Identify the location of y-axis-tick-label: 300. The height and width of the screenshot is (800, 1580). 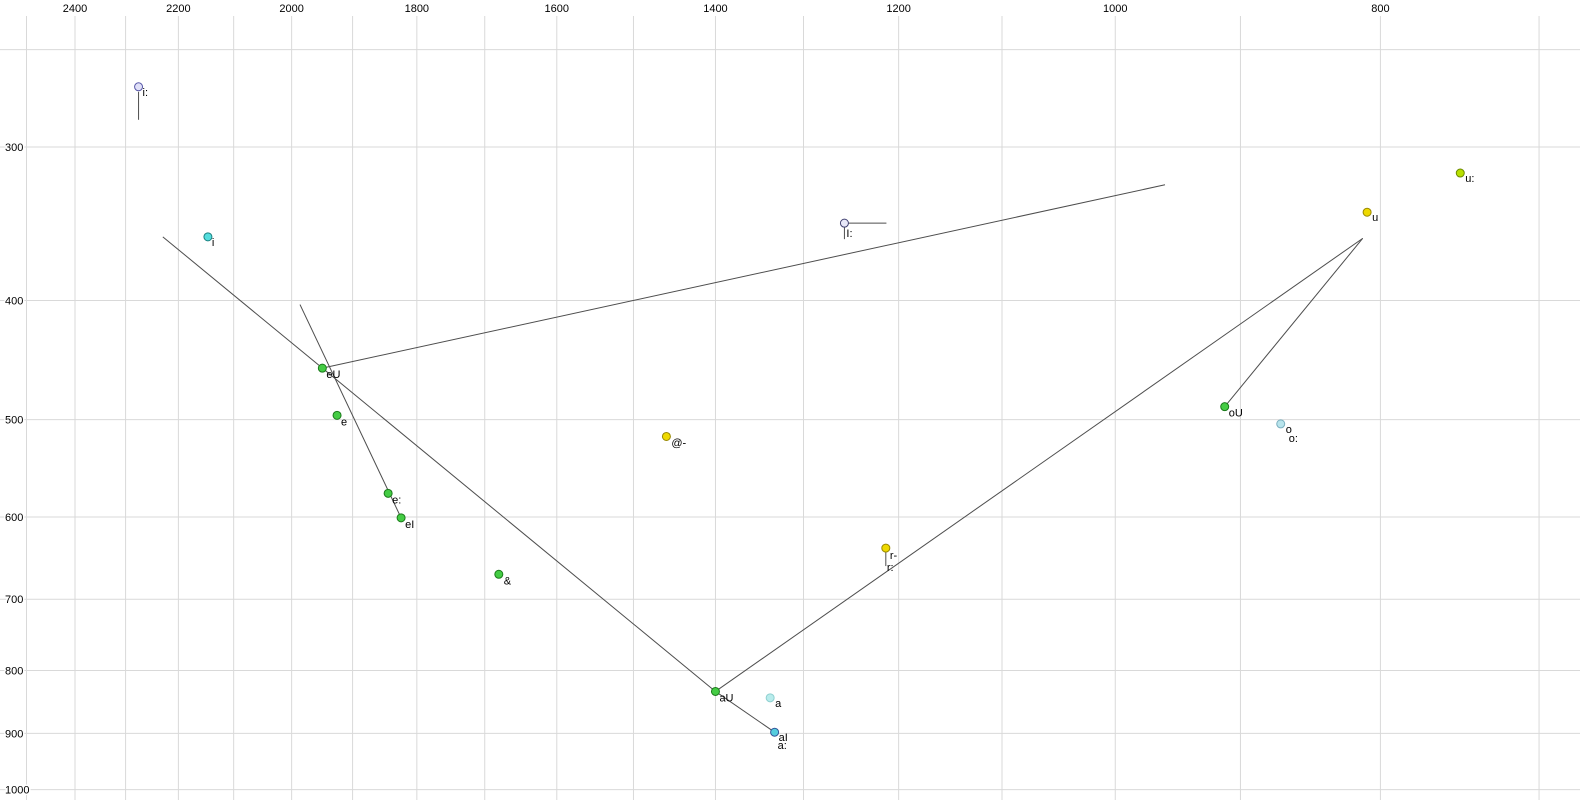
(14, 148).